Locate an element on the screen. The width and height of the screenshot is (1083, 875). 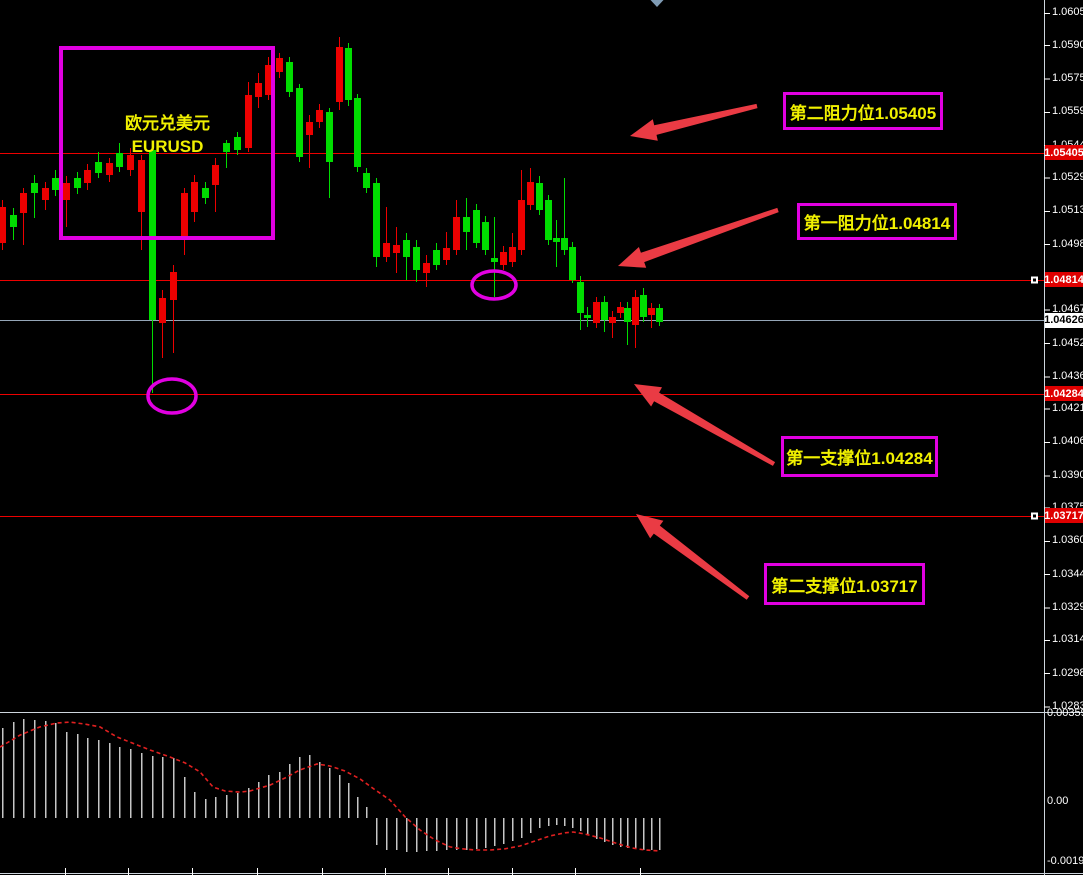
annotation-box-support-2-label: 第二支撑位1.03717 is located at coordinates (844, 586).